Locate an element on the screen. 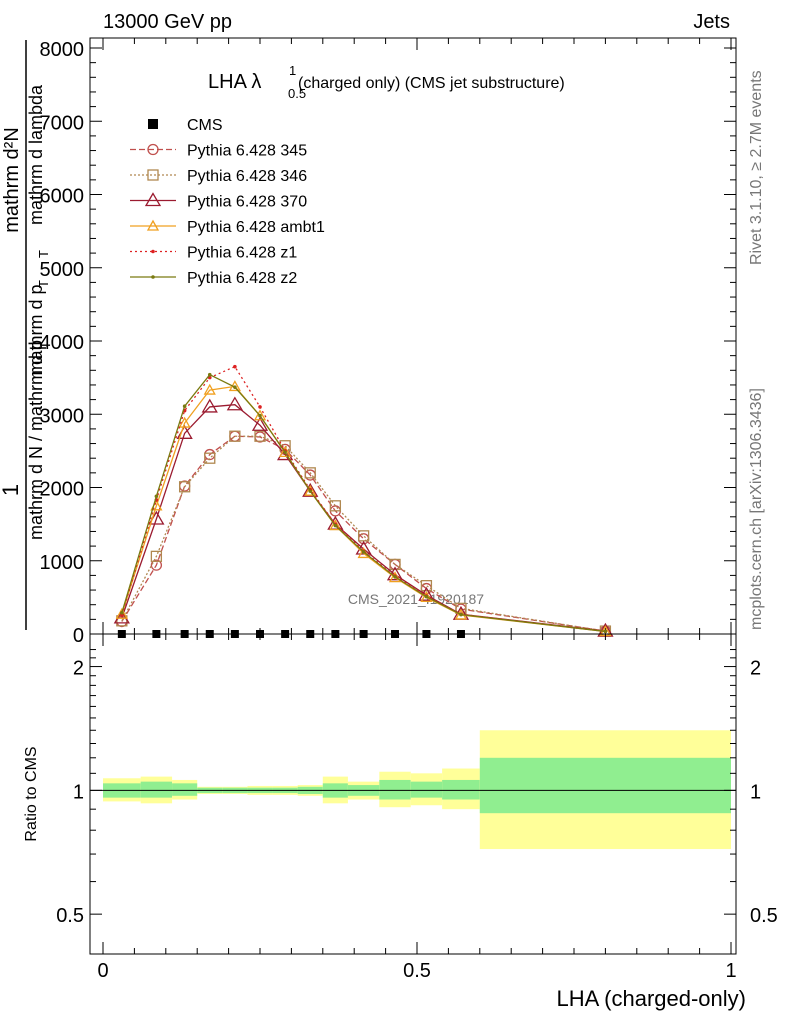  series-line is located at coordinates (363, 533).